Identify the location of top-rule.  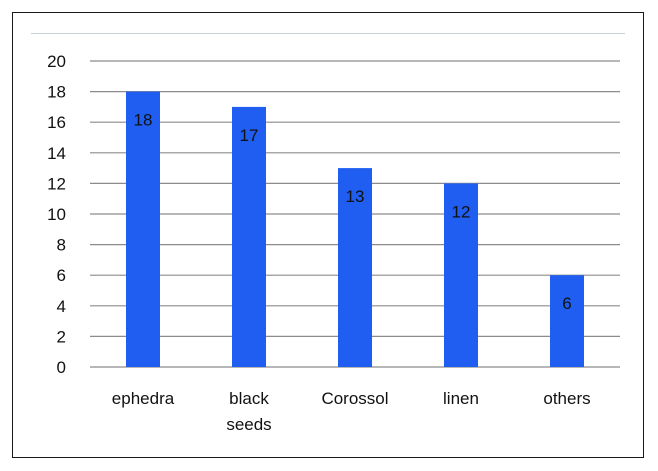
(328, 33).